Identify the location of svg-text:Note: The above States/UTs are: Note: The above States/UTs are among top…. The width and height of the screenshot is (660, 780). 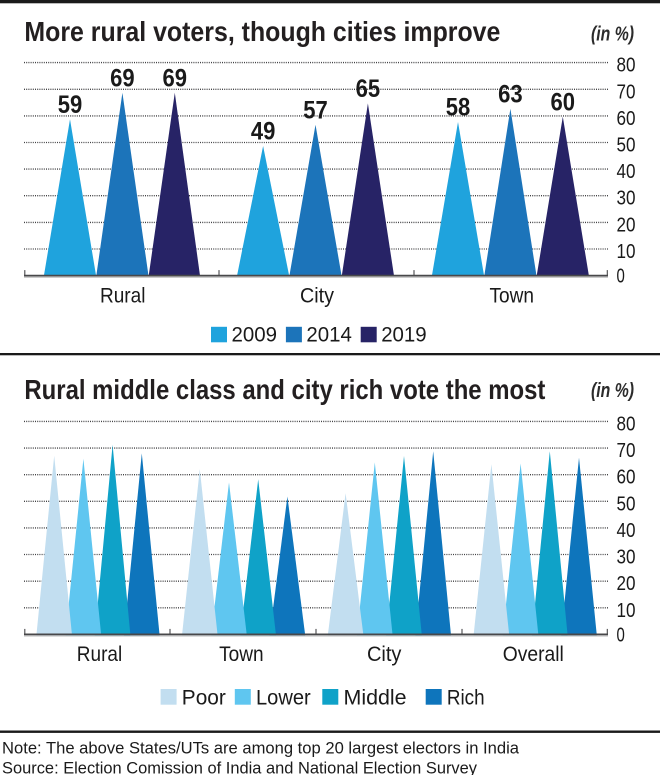
(261, 747).